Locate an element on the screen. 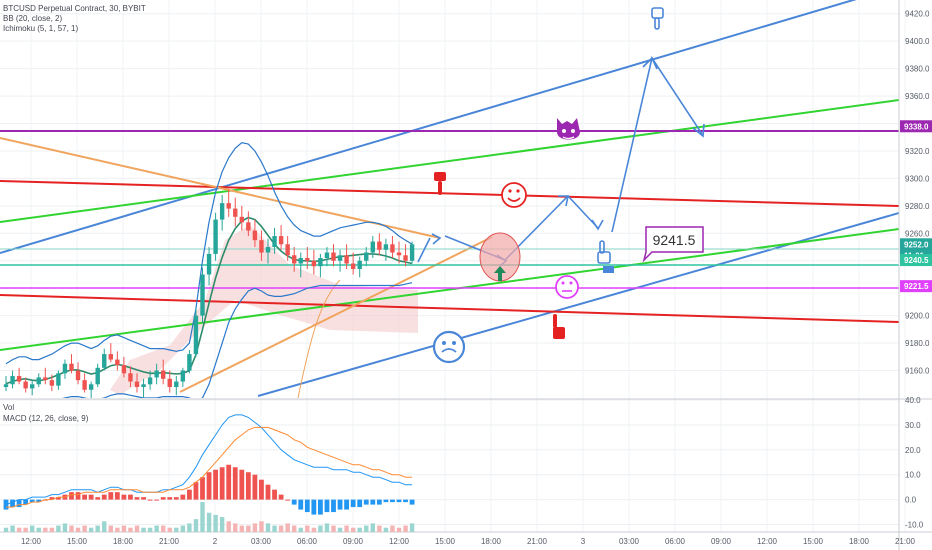 The image size is (932, 550). volume-legend: Vol is located at coordinates (8, 408).